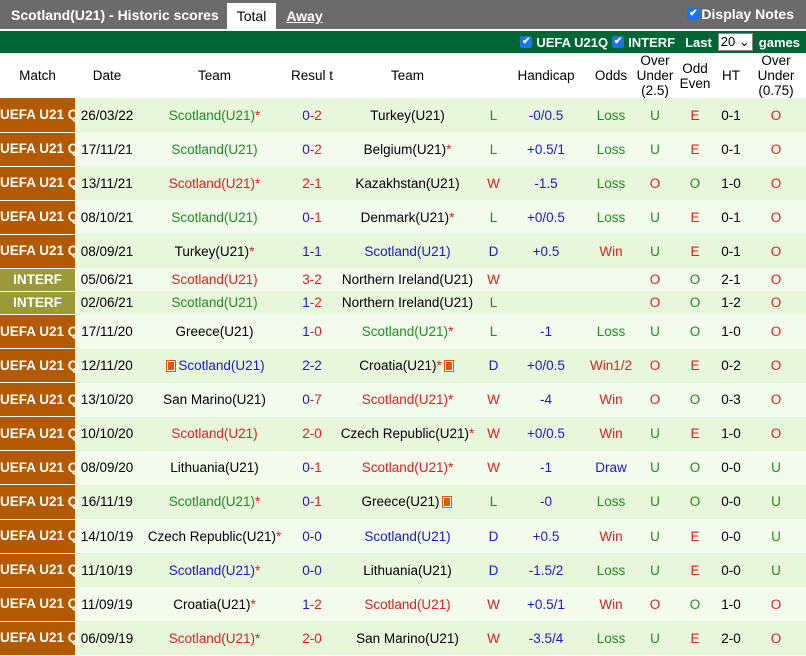 The width and height of the screenshot is (806, 656). I want to click on away-team-link: Croatia(U21), so click(398, 366).